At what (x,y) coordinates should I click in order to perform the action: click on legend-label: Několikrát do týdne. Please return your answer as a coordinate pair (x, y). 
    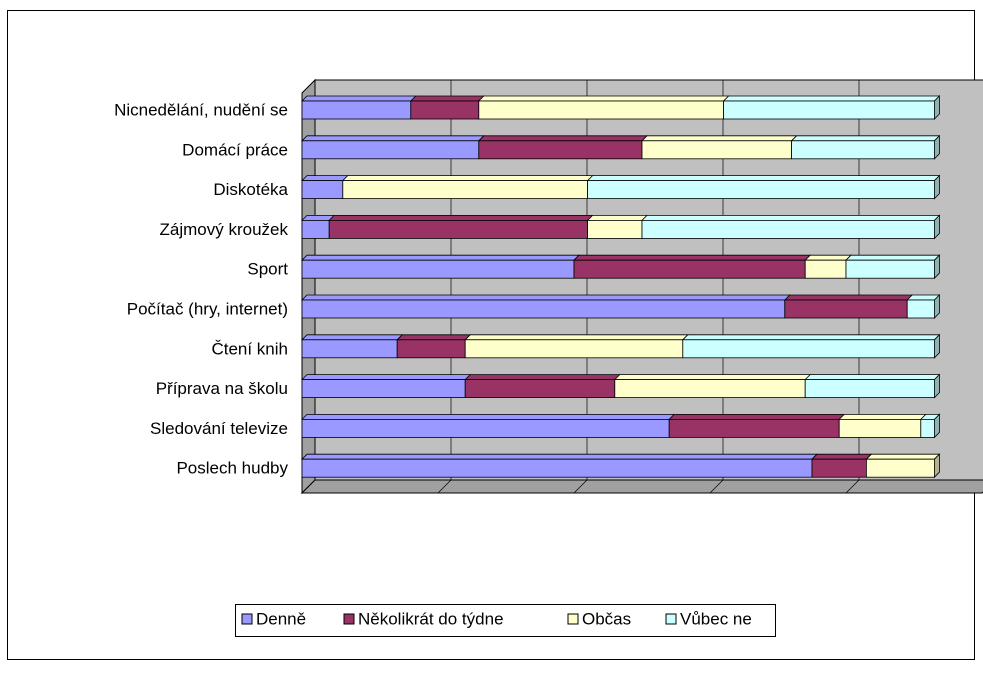
    Looking at the image, I should click on (431, 618).